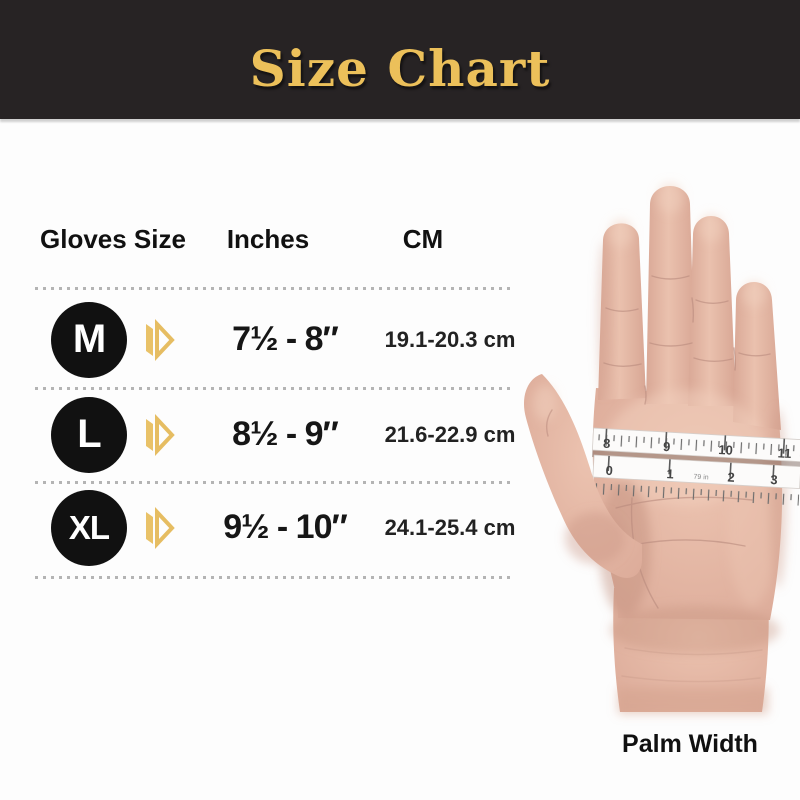  I want to click on table-row: M 7½ - 8″ 19.1-20.3 cm, so click(275, 339).